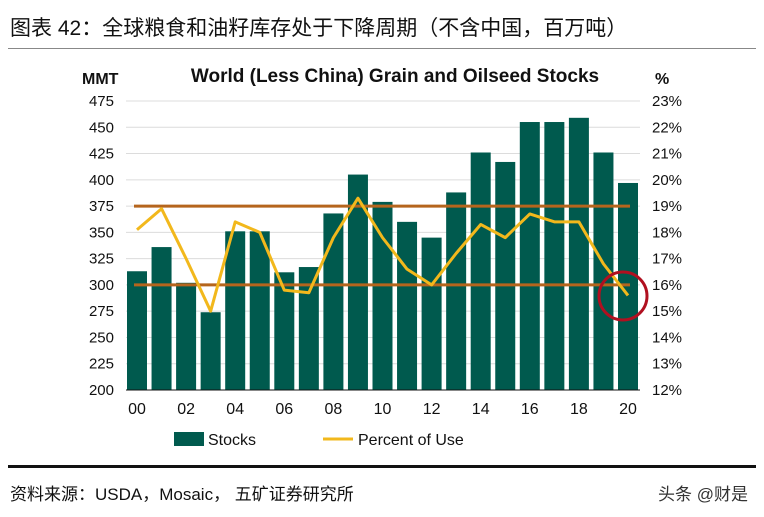  Describe the element at coordinates (101, 285) in the screenshot. I see `left-tick-label: 300` at that location.